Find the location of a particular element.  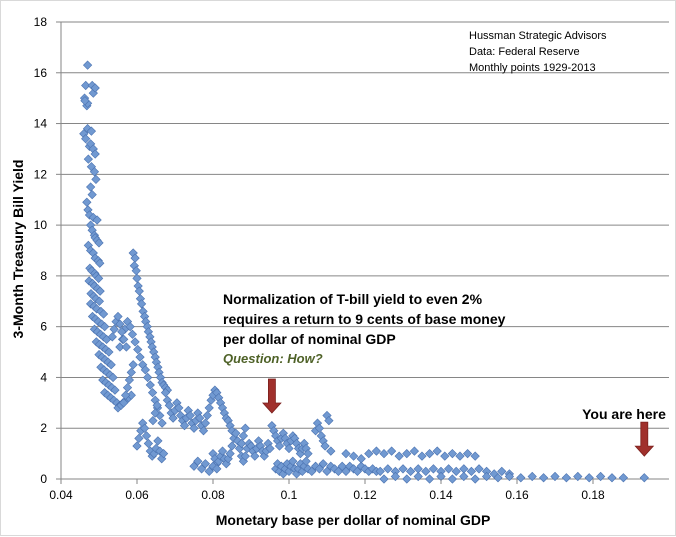

x-tick-label-0.18: 0.18 is located at coordinates (593, 495).